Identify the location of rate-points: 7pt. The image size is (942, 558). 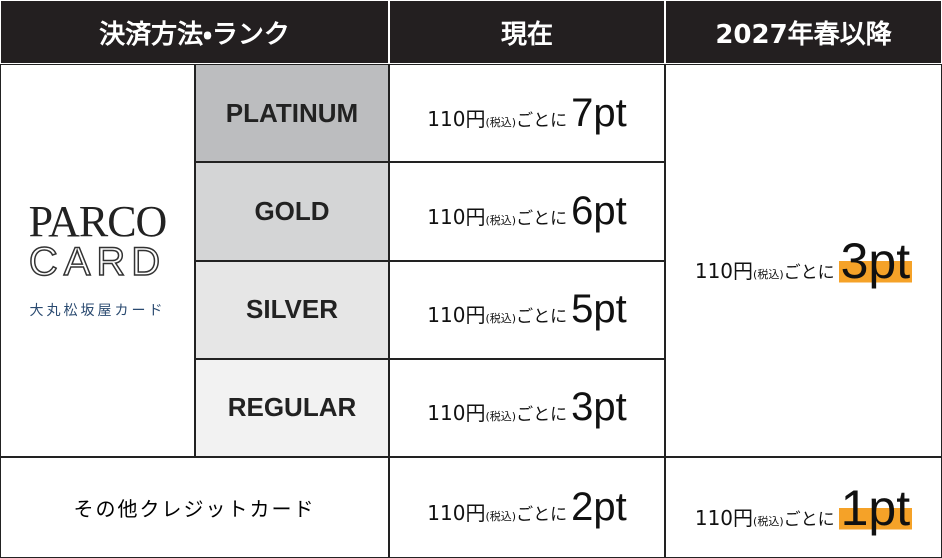
(599, 112).